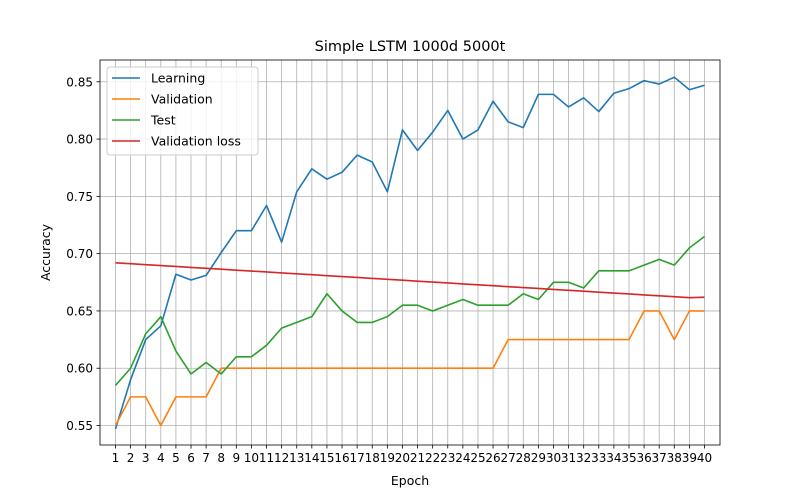 The image size is (800, 500). What do you see at coordinates (206, 458) in the screenshot?
I see `x-tick-label: 7` at bounding box center [206, 458].